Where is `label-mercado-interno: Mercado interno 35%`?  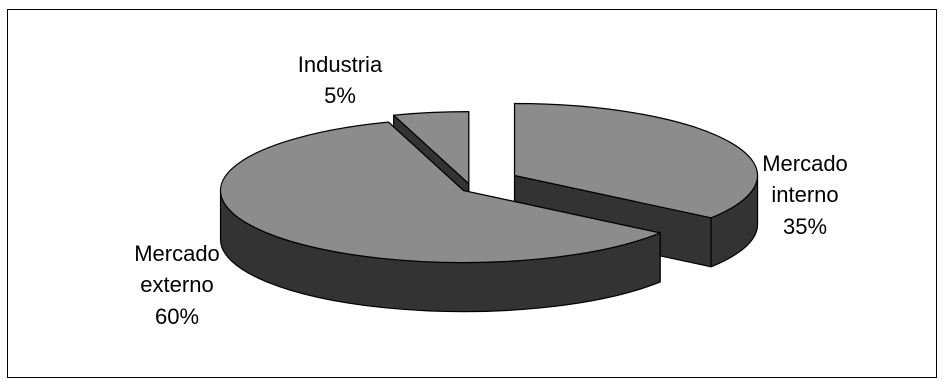
label-mercado-interno: Mercado interno 35% is located at coordinates (805, 195).